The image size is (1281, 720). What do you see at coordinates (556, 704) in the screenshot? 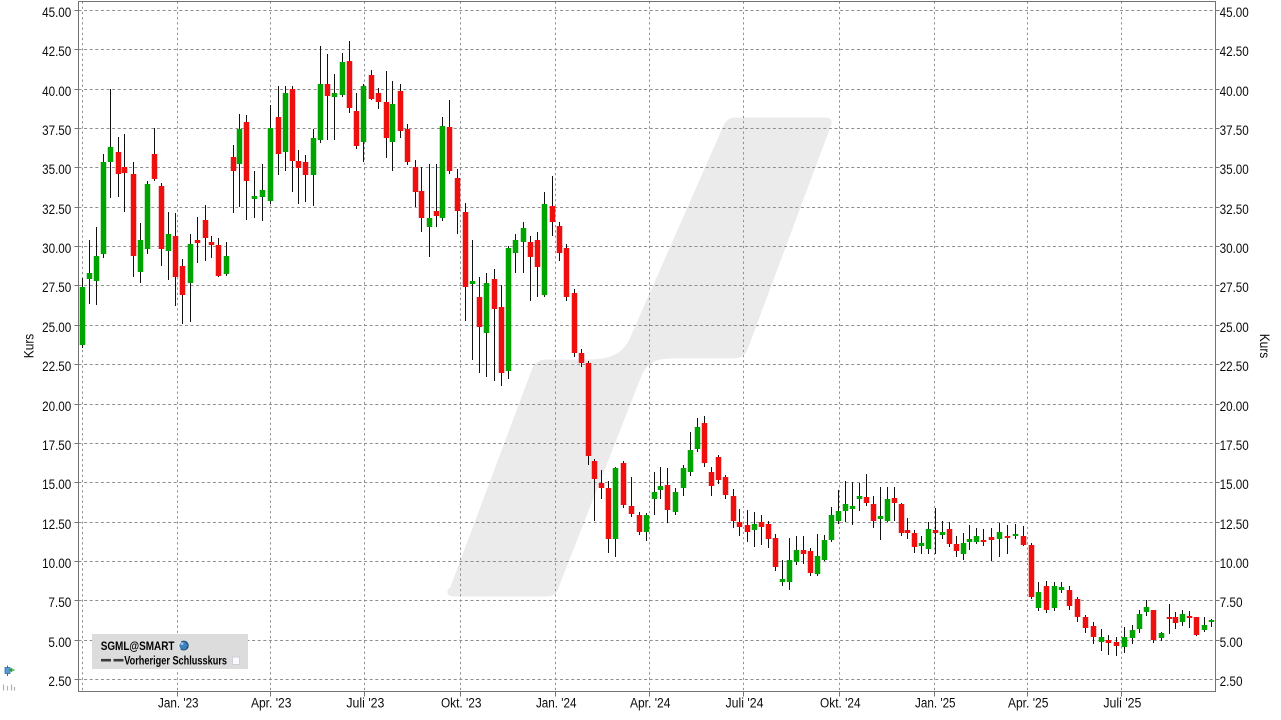
I see `svg-text: Jan. '24` at bounding box center [556, 704].